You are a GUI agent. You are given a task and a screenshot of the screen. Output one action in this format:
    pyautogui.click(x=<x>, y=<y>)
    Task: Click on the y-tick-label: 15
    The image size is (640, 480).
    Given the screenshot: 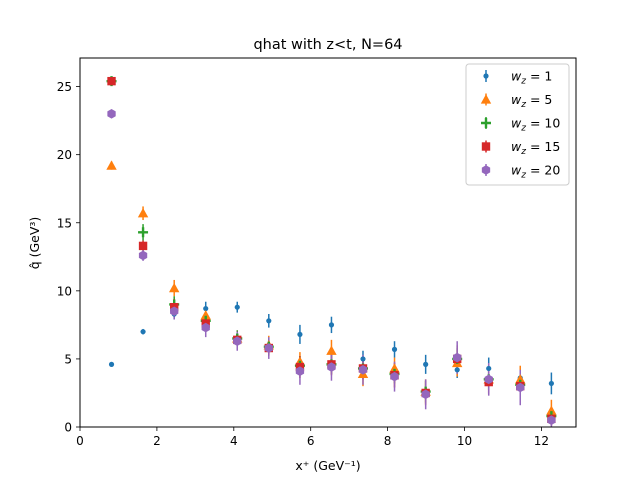 What is the action you would take?
    pyautogui.click(x=64, y=223)
    